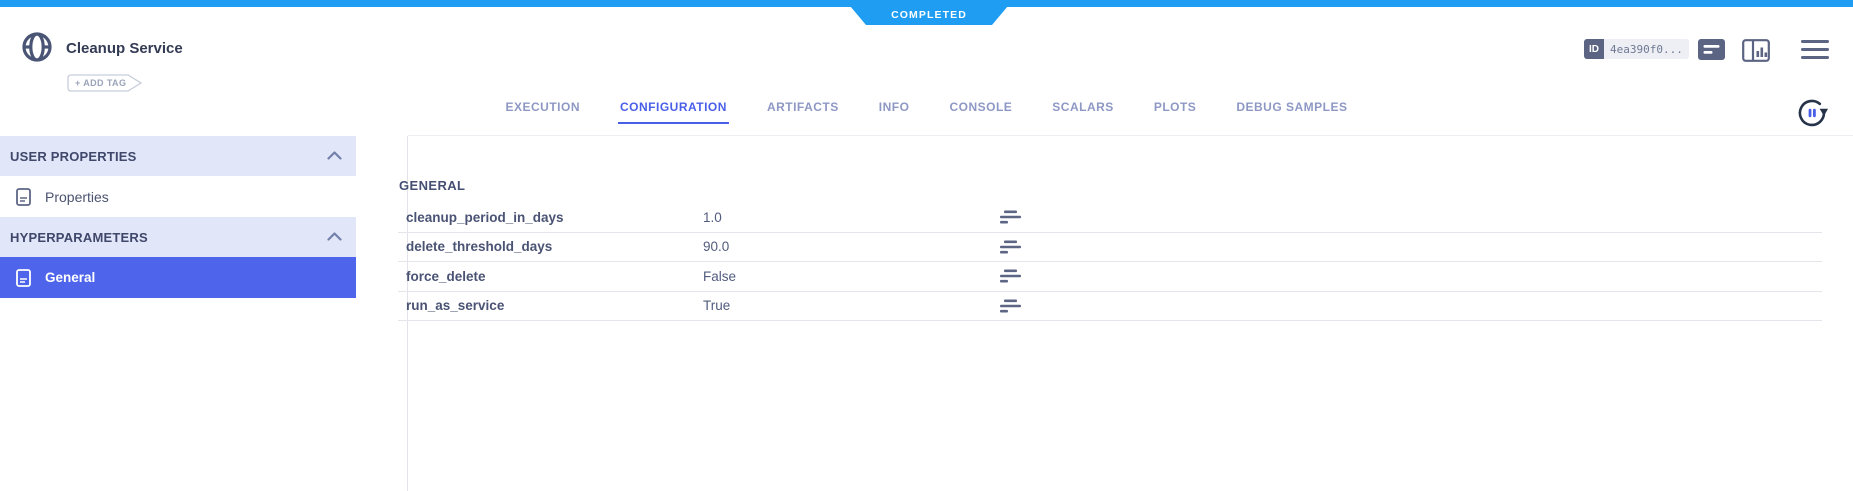  What do you see at coordinates (178, 156) in the screenshot?
I see `sidebar-section-user-properties: USER PROPERTIES` at bounding box center [178, 156].